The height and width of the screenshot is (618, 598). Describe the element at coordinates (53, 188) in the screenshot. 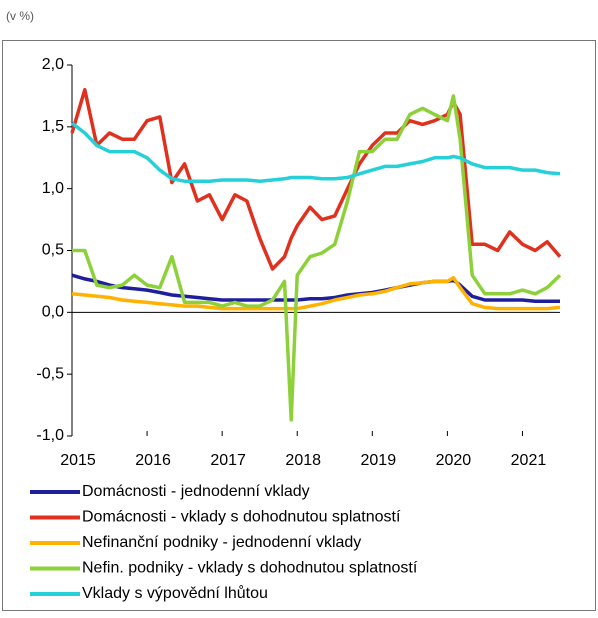

I see `y-tick-label: 1,0` at that location.